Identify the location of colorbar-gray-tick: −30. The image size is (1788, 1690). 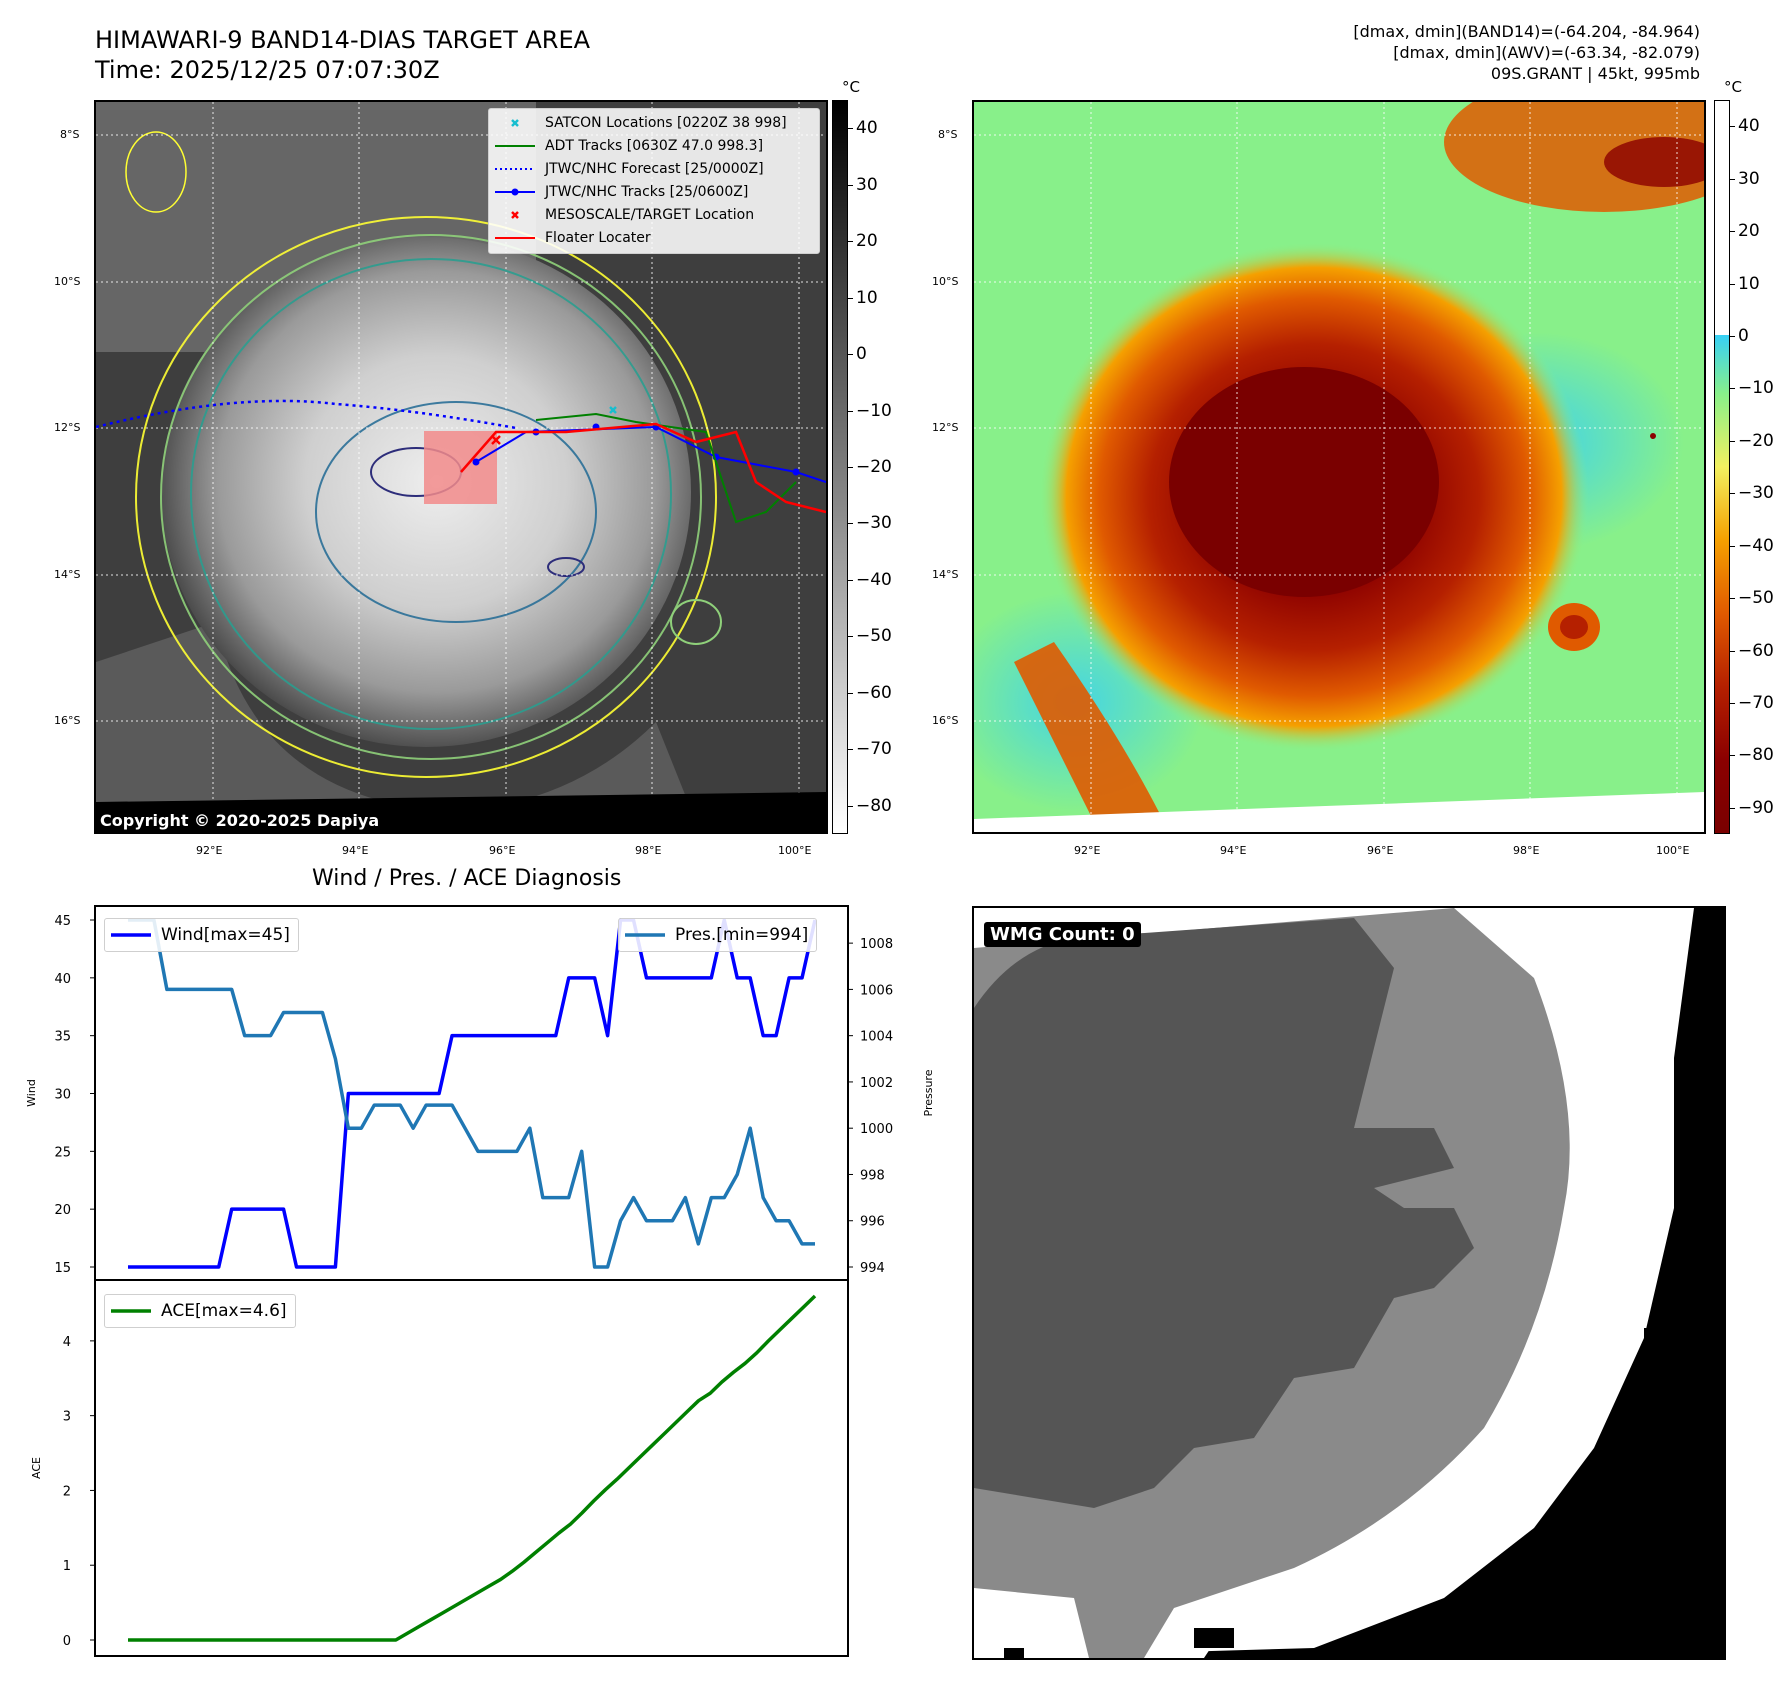
(874, 523).